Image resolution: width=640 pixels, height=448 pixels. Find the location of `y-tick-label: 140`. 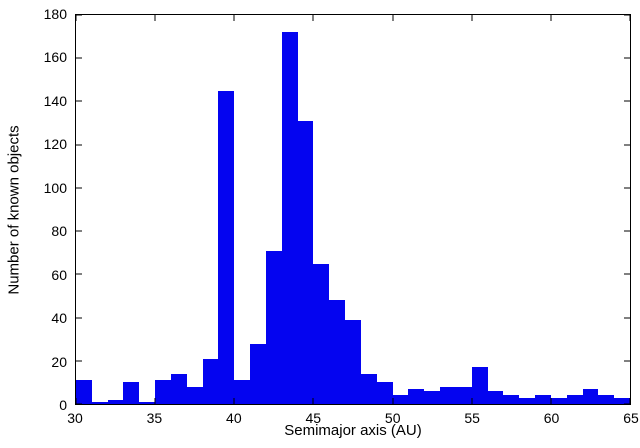

y-tick-label: 140 is located at coordinates (55, 100).